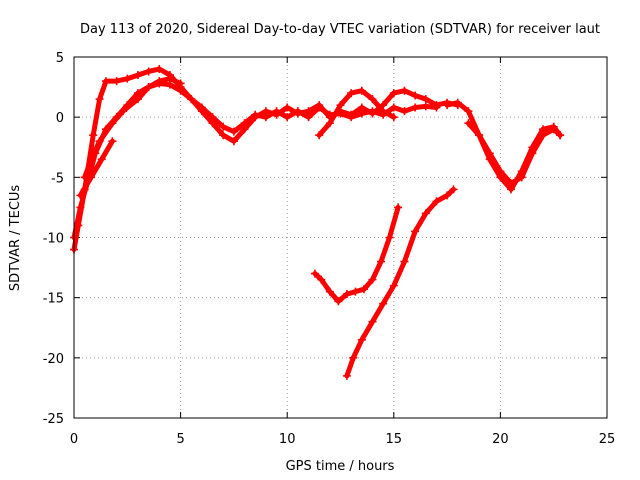 This screenshot has height=480, width=640. What do you see at coordinates (340, 466) in the screenshot?
I see `x-axis-label: GPS time / hours` at bounding box center [340, 466].